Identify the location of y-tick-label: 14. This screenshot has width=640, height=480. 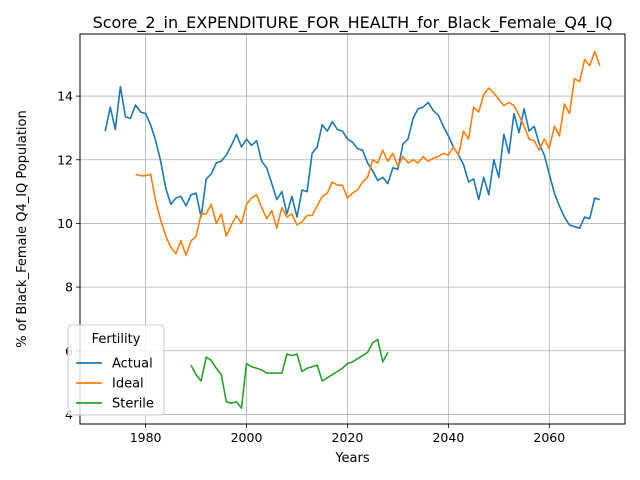
(65, 96).